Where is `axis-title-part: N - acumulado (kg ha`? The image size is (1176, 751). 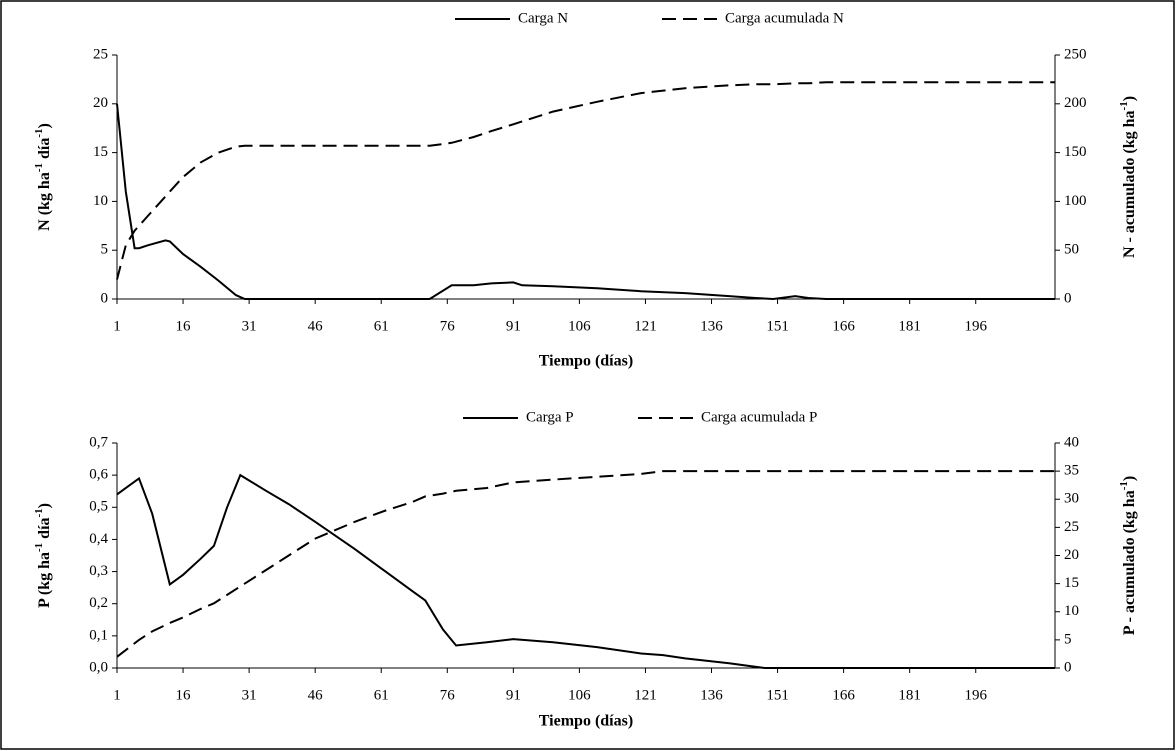 axis-title-part: N - acumulado (kg ha is located at coordinates (1129, 184).